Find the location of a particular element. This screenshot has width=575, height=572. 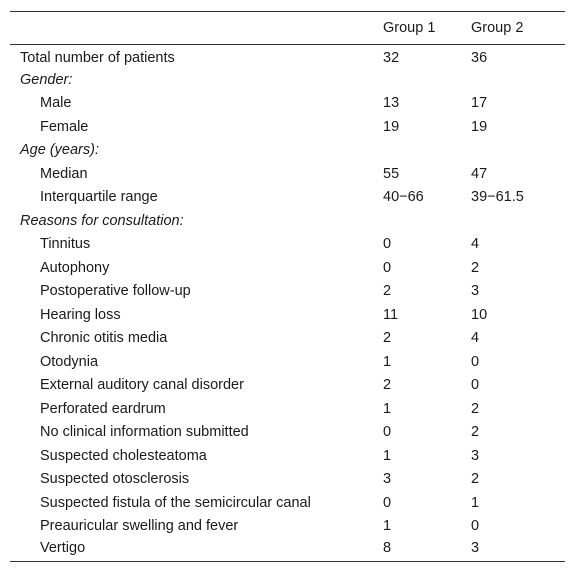

group-1-value: 32 is located at coordinates (391, 58).